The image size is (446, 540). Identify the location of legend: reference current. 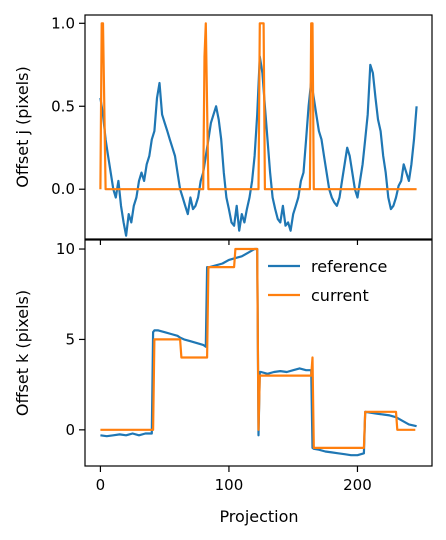
(327, 281).